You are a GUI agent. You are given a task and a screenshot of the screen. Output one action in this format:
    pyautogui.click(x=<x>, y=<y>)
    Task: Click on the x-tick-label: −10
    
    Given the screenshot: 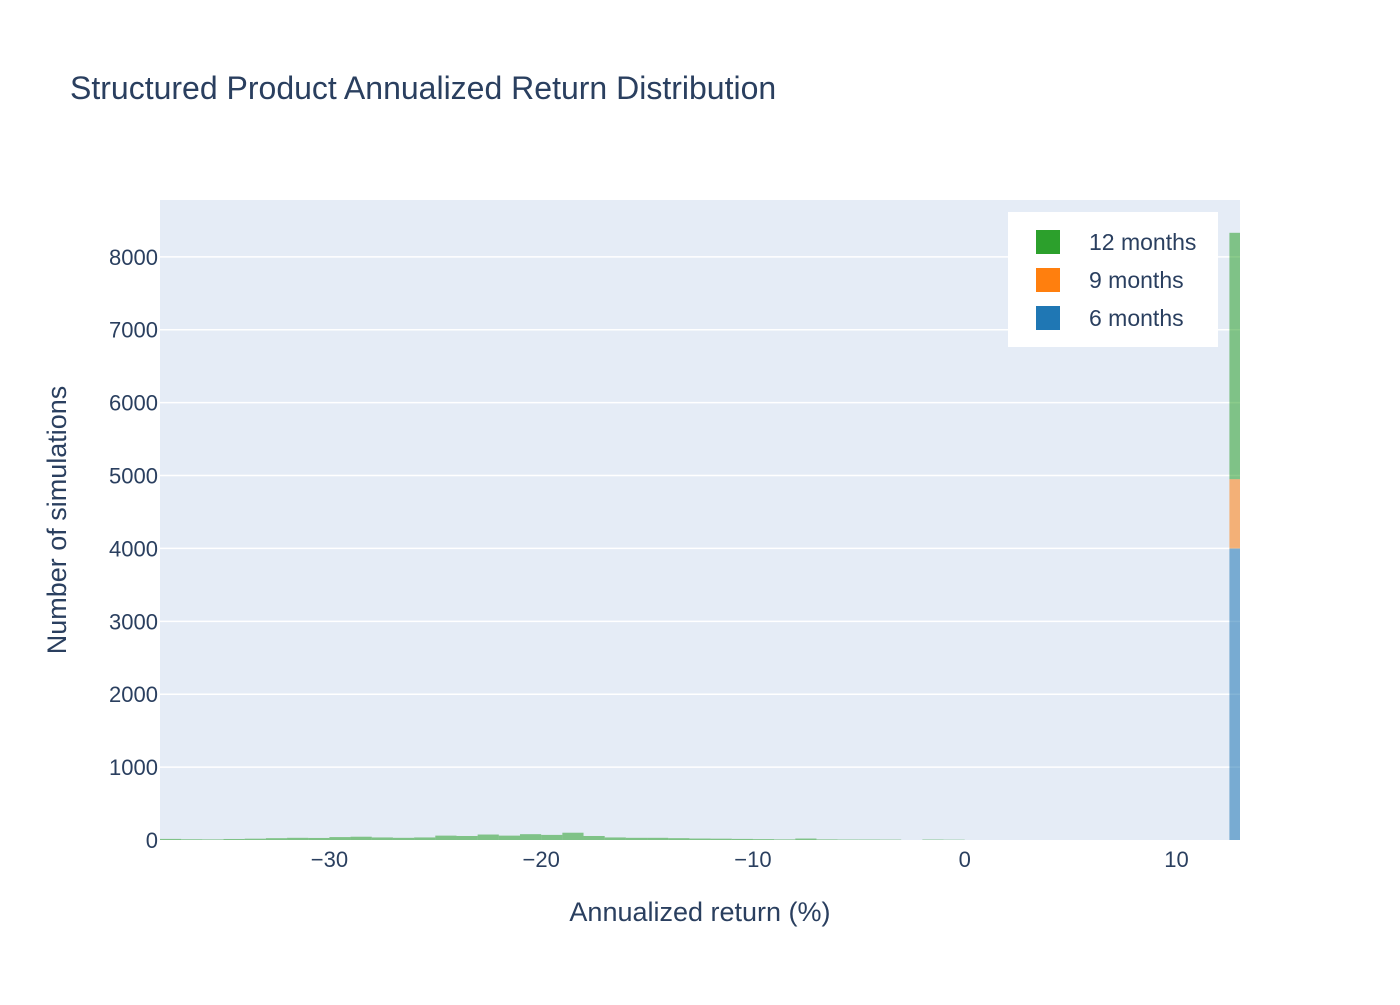 What is the action you would take?
    pyautogui.click(x=752, y=859)
    